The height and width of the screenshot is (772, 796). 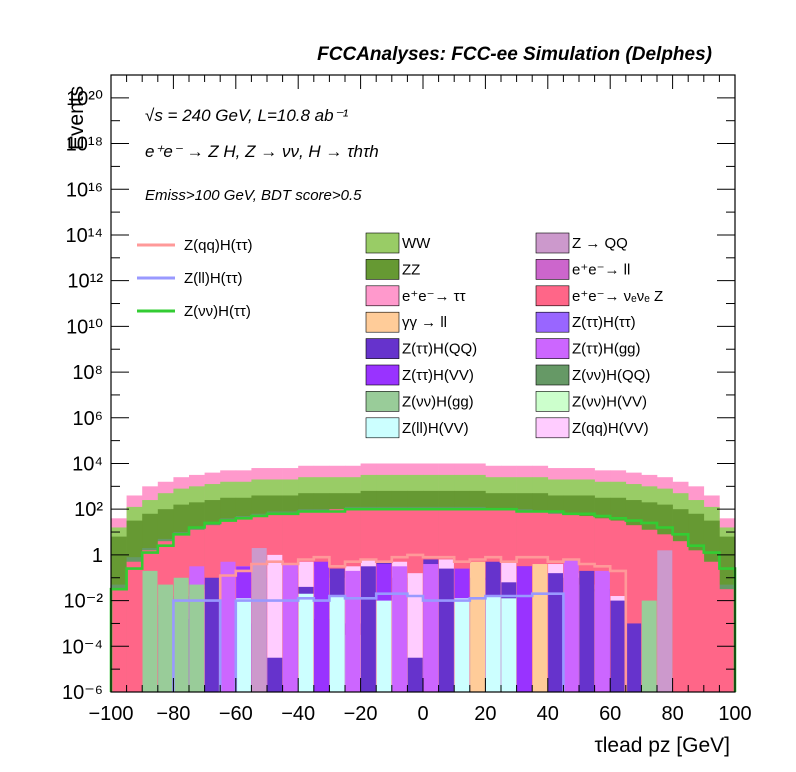 I want to click on x-tick-label: 40, so click(x=548, y=714).